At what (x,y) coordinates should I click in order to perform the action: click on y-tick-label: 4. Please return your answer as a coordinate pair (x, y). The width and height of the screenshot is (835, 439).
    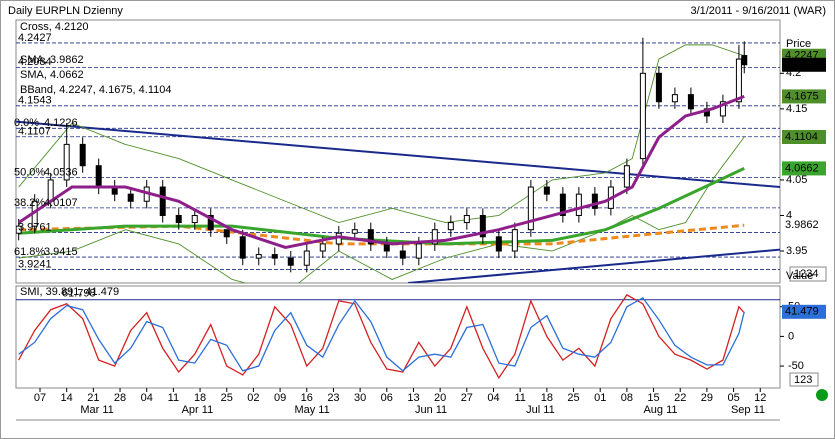
    Looking at the image, I should click on (789, 215).